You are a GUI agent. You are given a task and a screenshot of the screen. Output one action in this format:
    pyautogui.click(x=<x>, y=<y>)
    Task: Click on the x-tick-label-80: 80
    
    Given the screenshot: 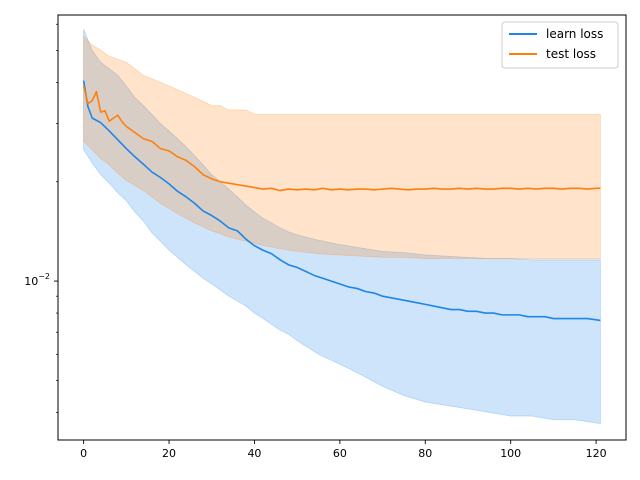 What is the action you would take?
    pyautogui.click(x=425, y=453)
    